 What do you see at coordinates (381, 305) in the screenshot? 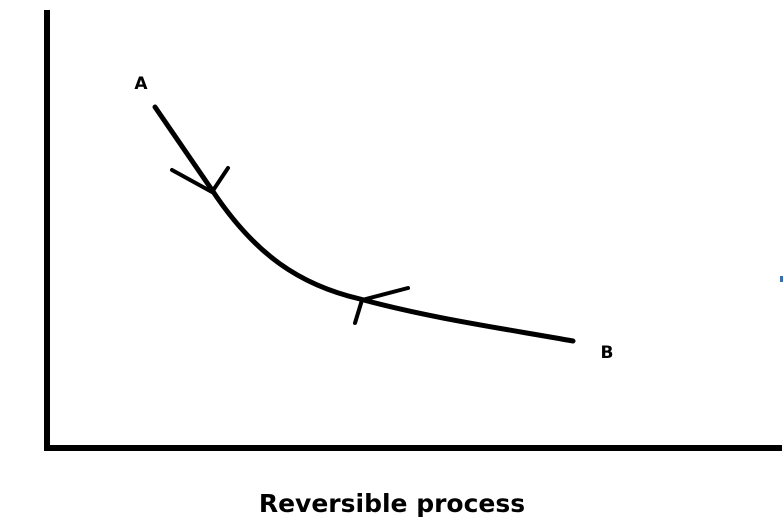
I see `arrow-reverse` at bounding box center [381, 305].